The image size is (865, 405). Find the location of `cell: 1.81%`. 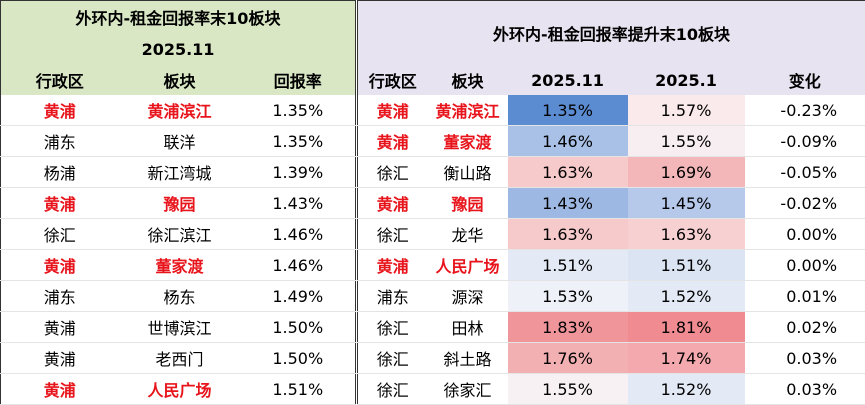

cell: 1.81% is located at coordinates (686, 327).